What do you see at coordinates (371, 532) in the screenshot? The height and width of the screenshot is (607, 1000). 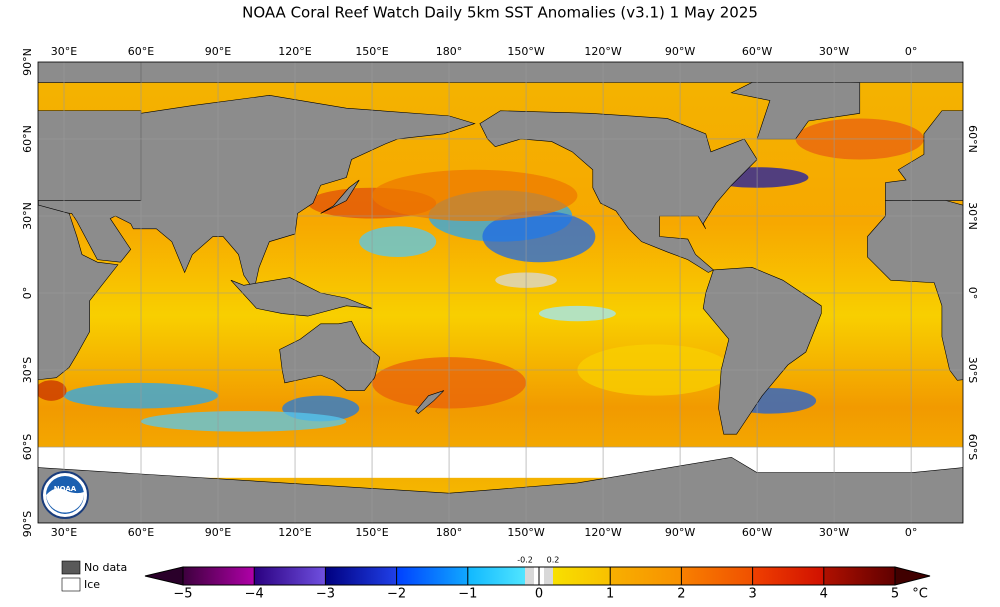 I see `lon-label-bottom: 150°E` at bounding box center [371, 532].